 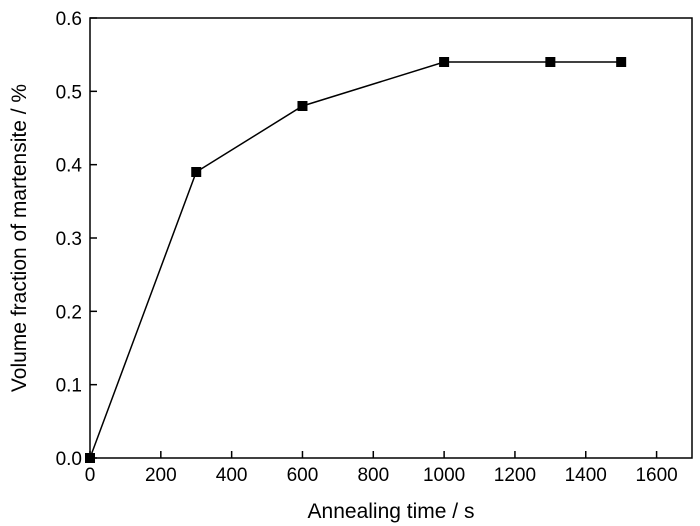 What do you see at coordinates (69, 19) in the screenshot?
I see `y-tick-label: 0.6` at bounding box center [69, 19].